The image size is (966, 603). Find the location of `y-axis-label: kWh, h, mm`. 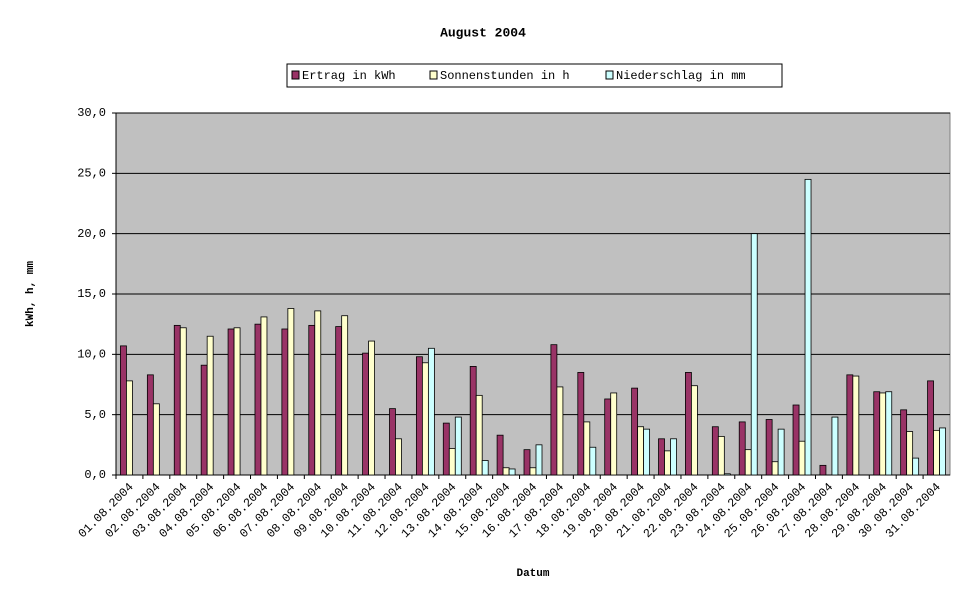

y-axis-label: kWh, h, mm is located at coordinates (31, 294).